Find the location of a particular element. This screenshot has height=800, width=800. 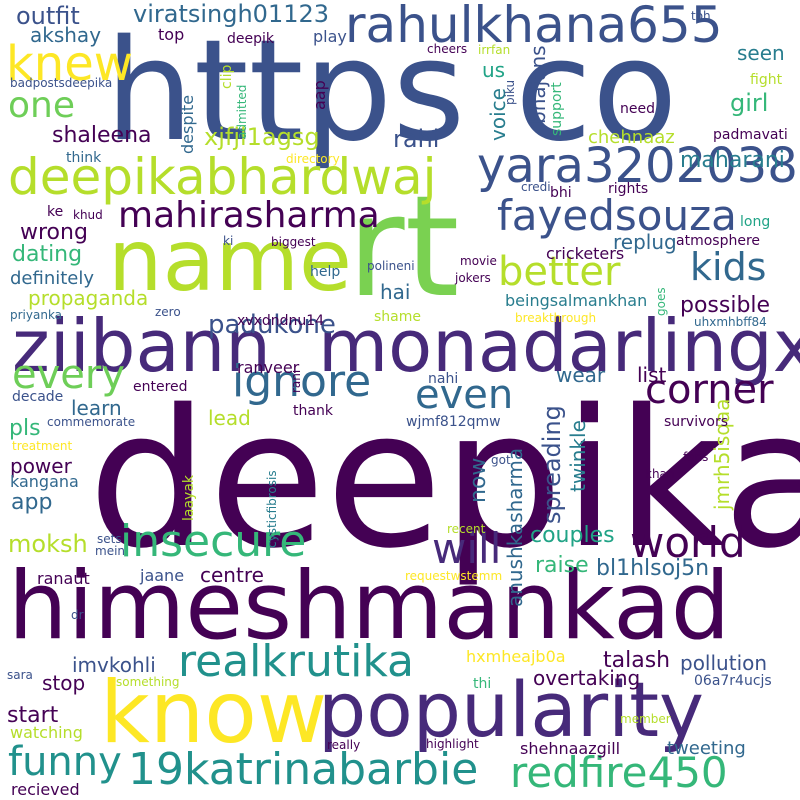

word-goes: goes is located at coordinates (661, 301).